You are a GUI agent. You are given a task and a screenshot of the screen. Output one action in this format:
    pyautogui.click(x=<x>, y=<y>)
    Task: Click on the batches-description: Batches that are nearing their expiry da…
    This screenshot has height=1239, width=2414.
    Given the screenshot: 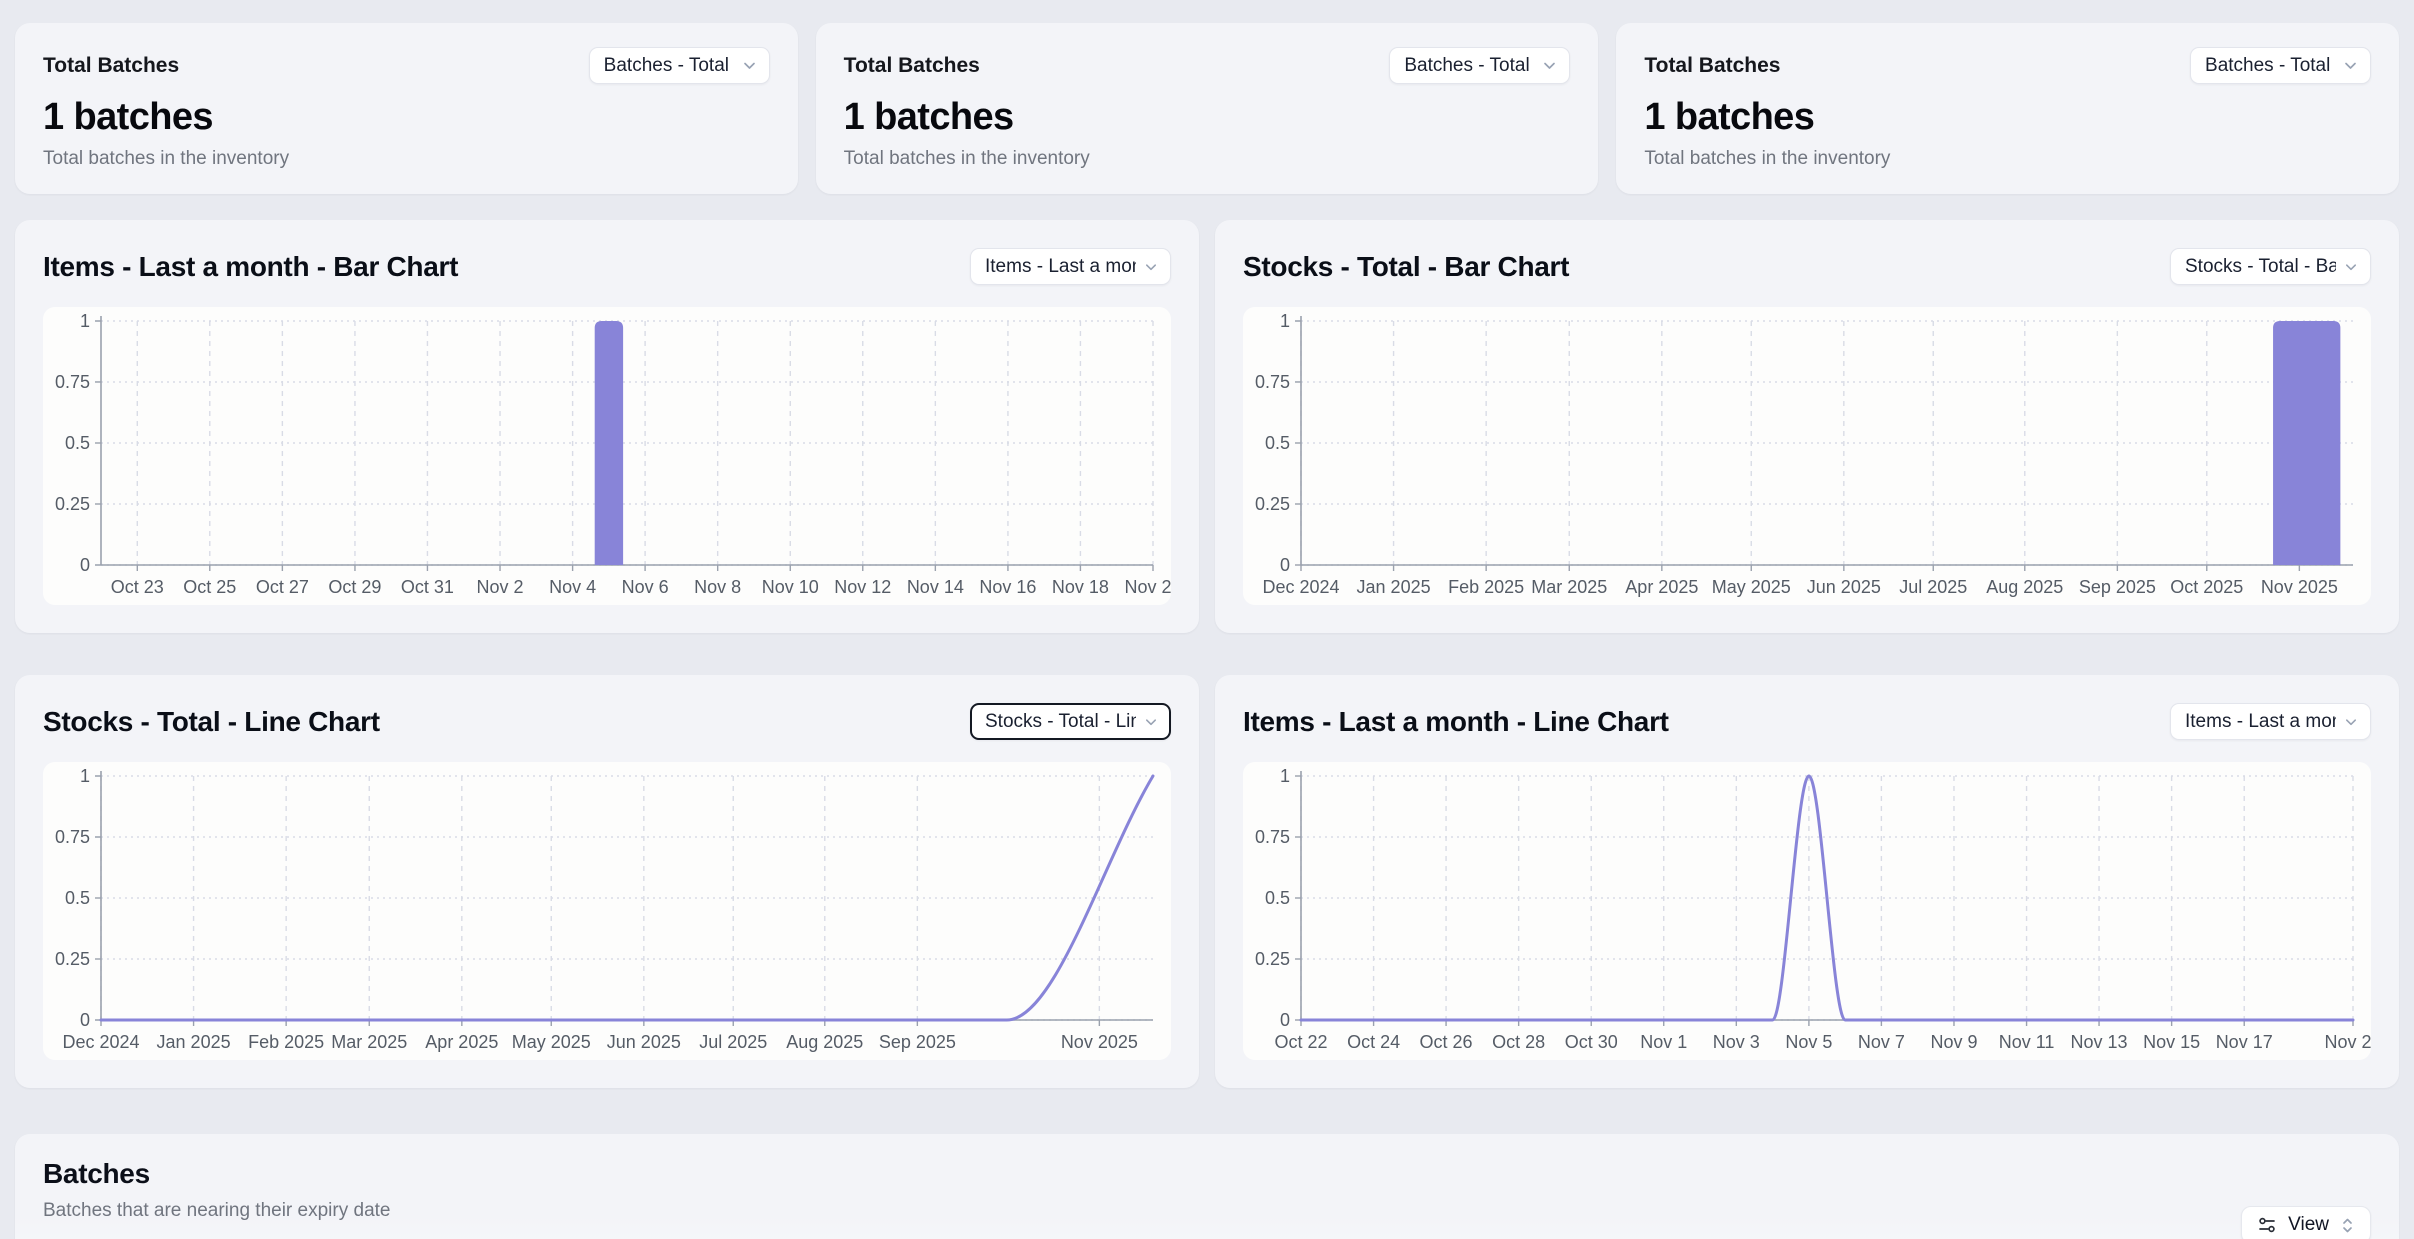 What is the action you would take?
    pyautogui.click(x=217, y=1210)
    